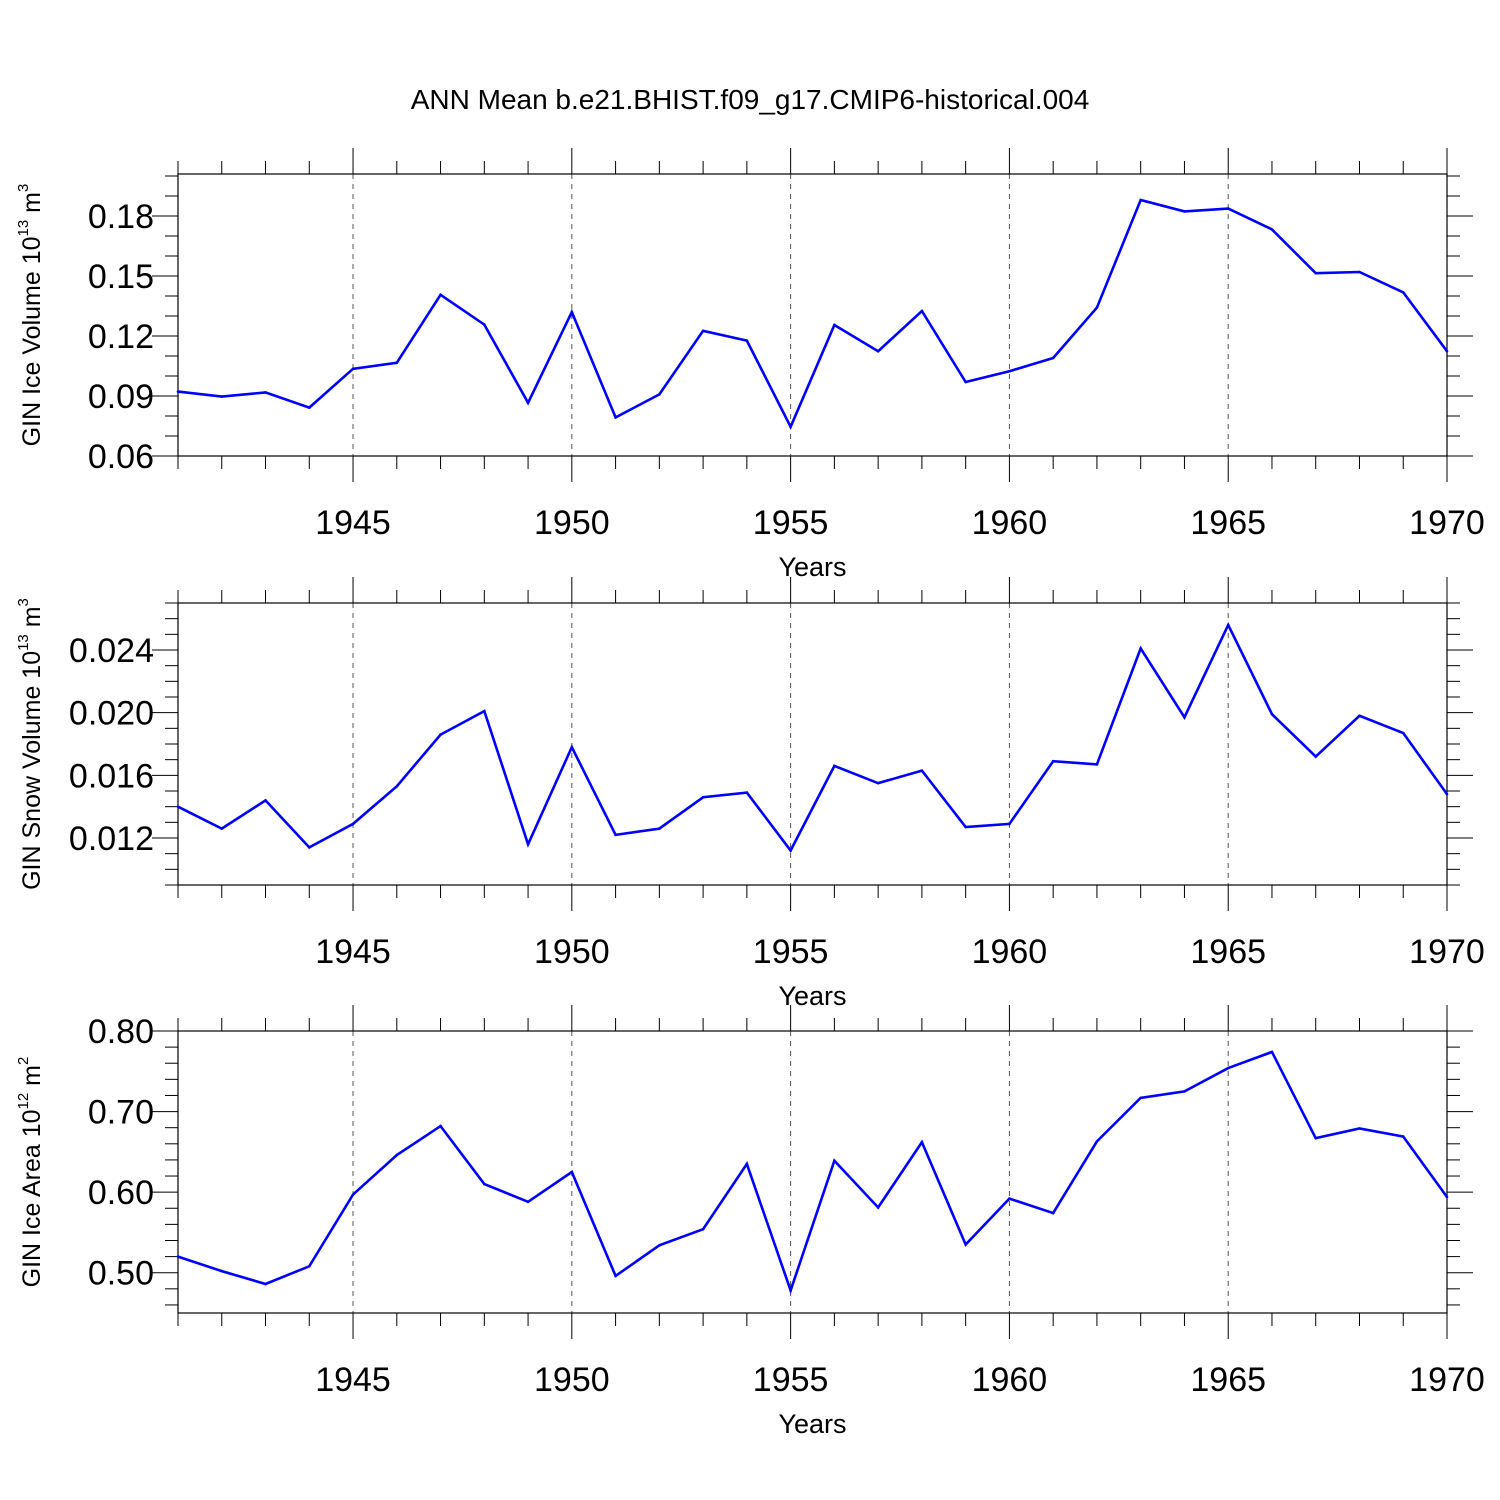 The image size is (1500, 1500). Describe the element at coordinates (32, 1198) in the screenshot. I see `y-axis-title-text: GIN Ice Area 10` at that location.